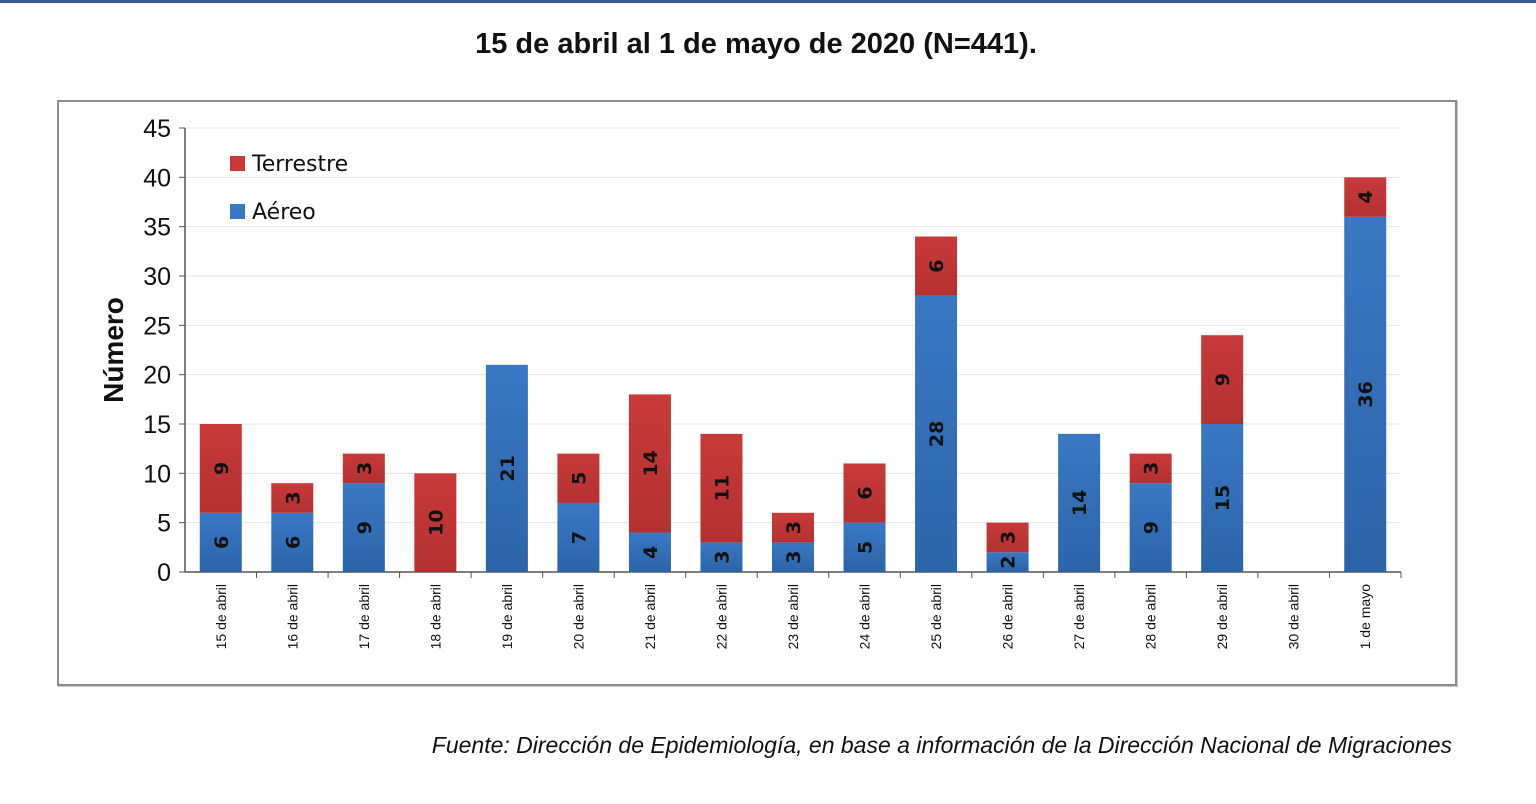  What do you see at coordinates (157, 277) in the screenshot?
I see `y-tick-label: 30` at bounding box center [157, 277].